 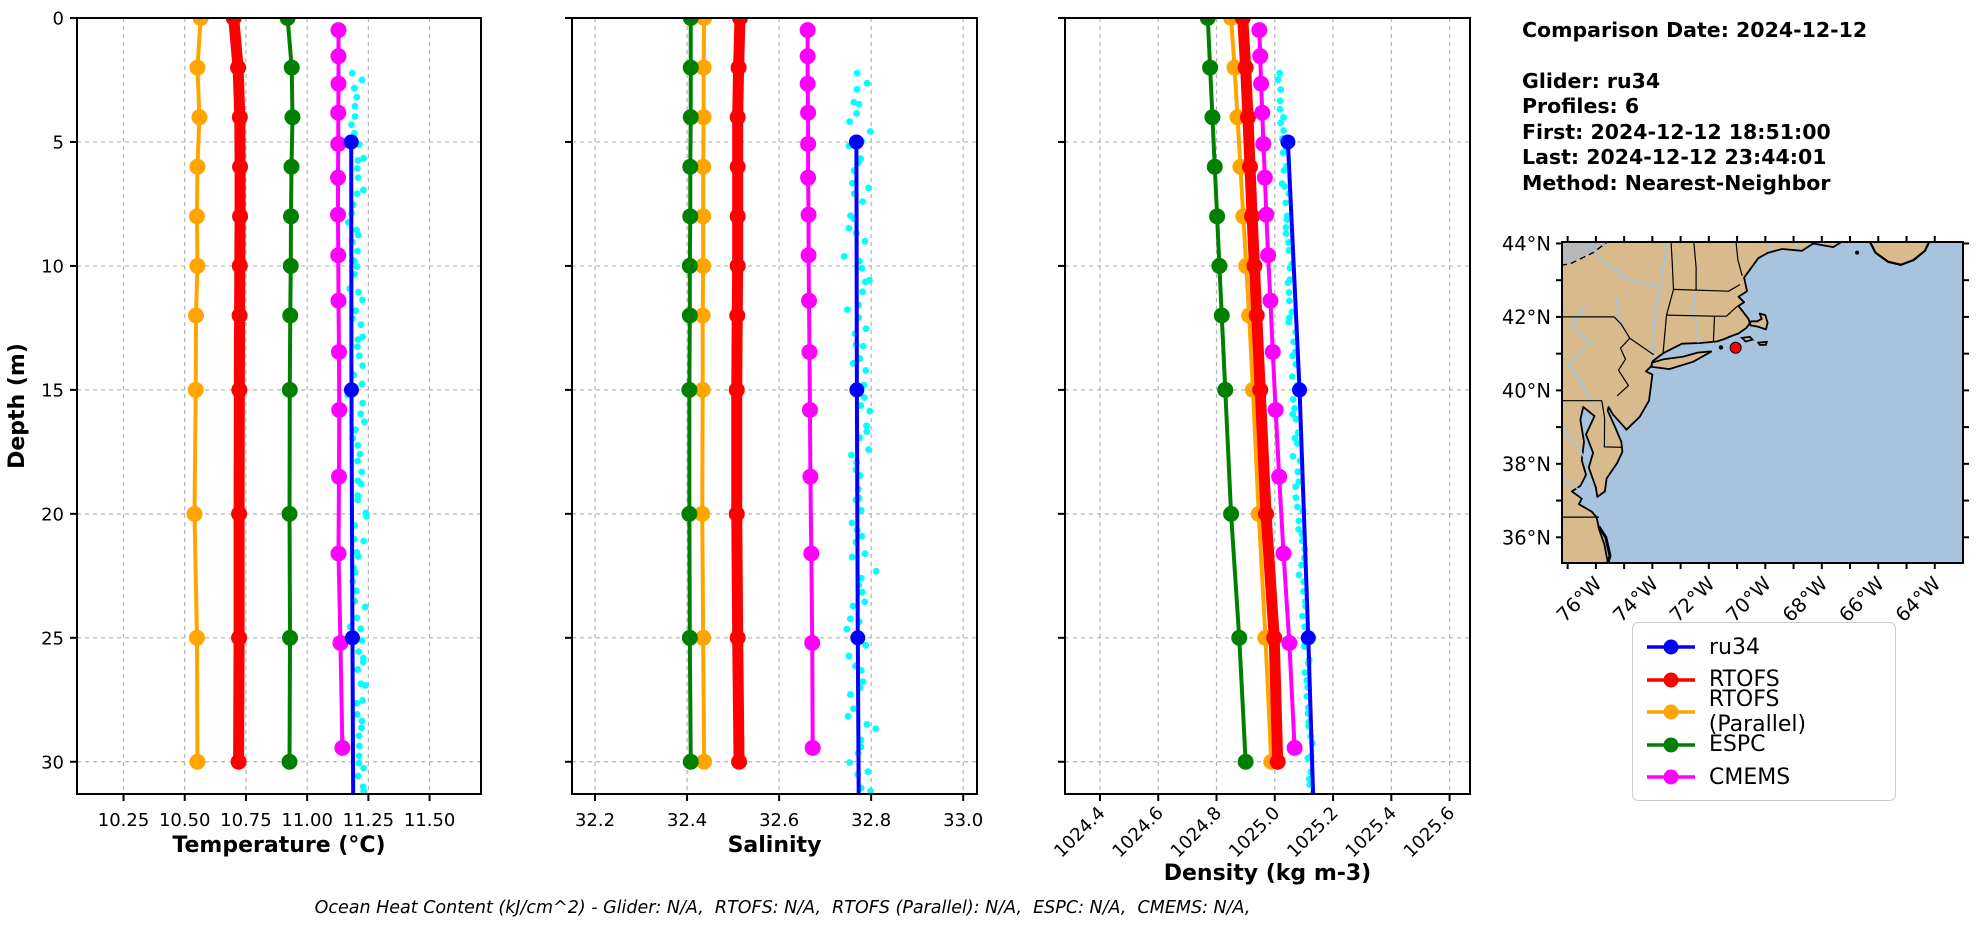 I want to click on long-island, so click(x=1681, y=360).